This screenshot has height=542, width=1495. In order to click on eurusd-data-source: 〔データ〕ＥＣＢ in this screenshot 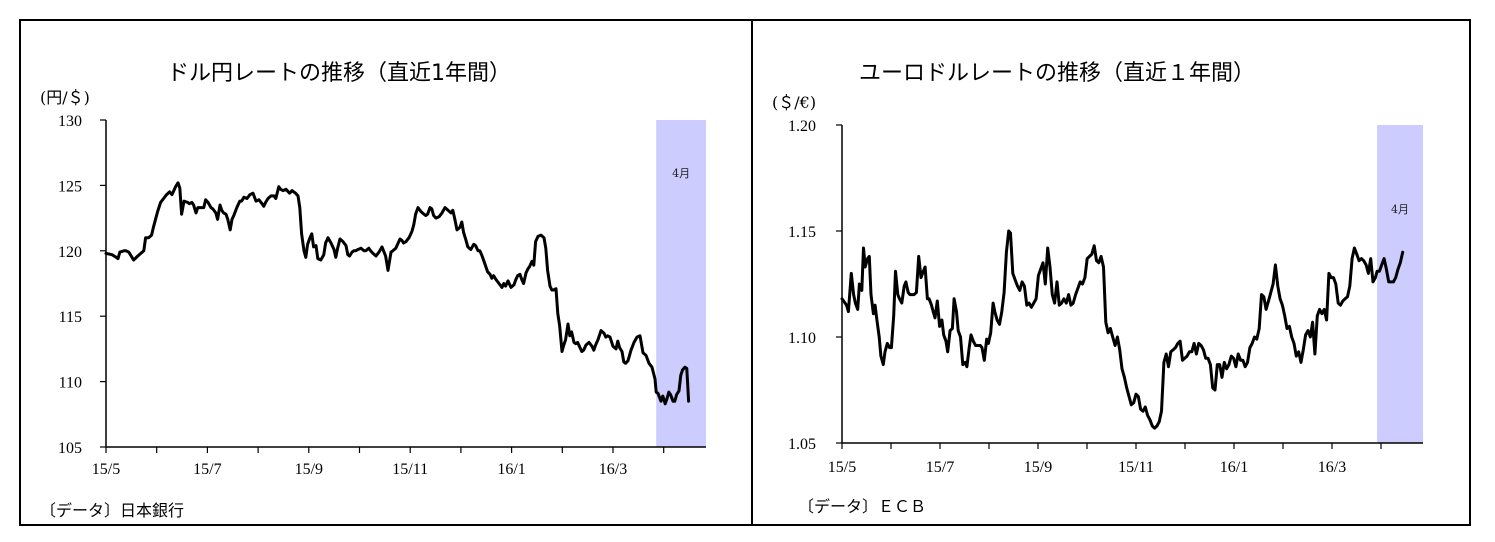, I will do `click(862, 506)`.